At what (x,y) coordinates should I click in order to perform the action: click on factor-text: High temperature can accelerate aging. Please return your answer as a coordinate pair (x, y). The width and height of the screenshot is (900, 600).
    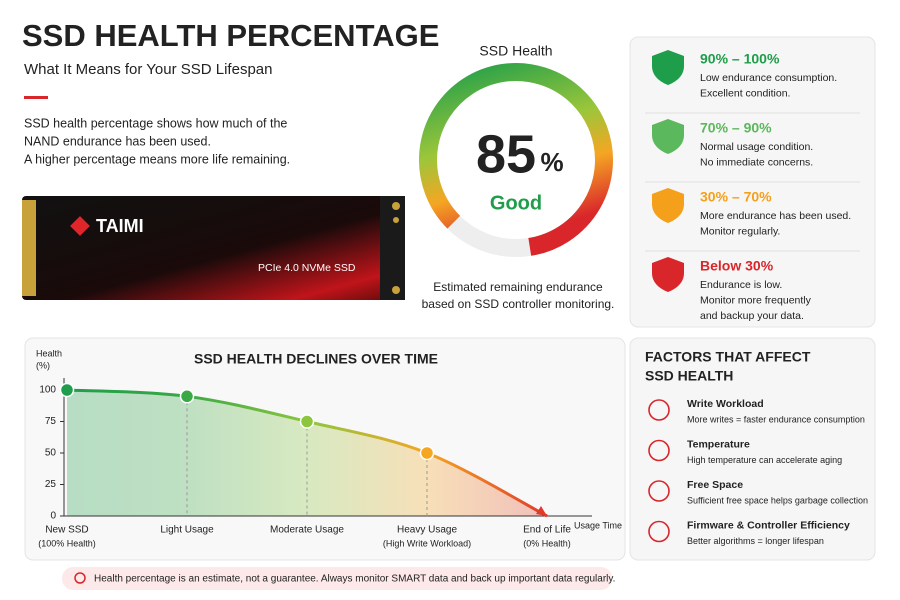
    Looking at the image, I should click on (764, 460).